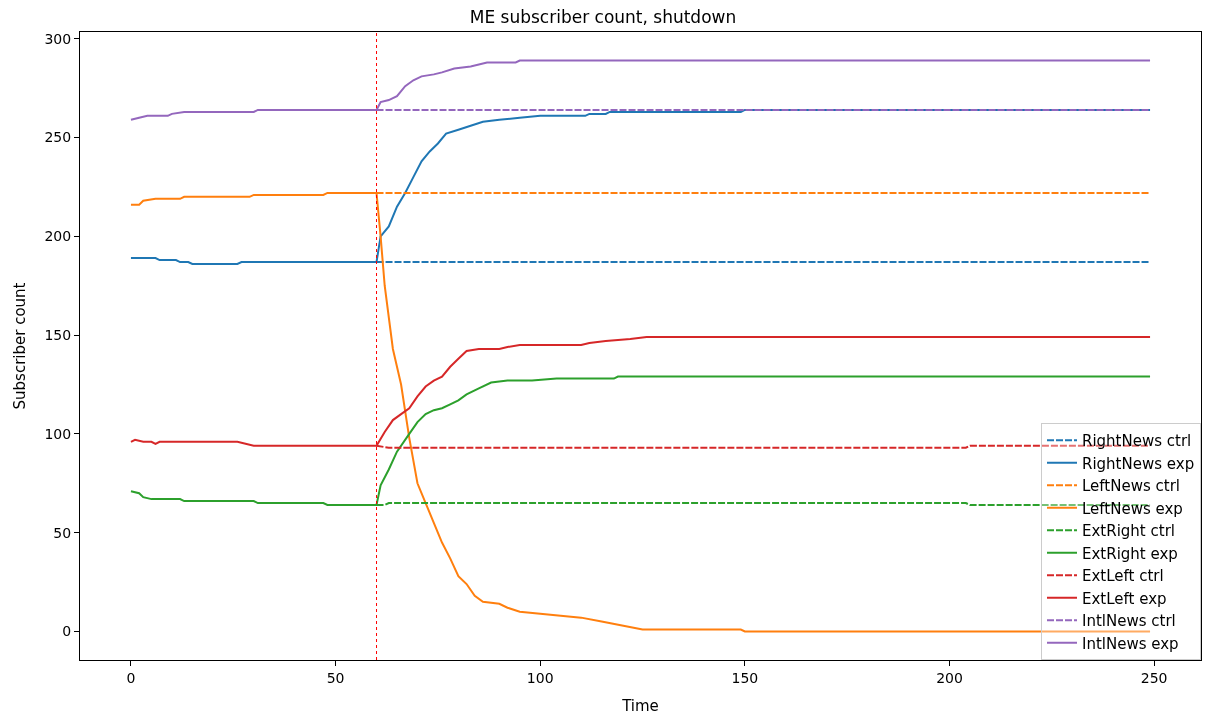 This screenshot has width=1206, height=715. What do you see at coordinates (745, 677) in the screenshot?
I see `x-tick-label: 150` at bounding box center [745, 677].